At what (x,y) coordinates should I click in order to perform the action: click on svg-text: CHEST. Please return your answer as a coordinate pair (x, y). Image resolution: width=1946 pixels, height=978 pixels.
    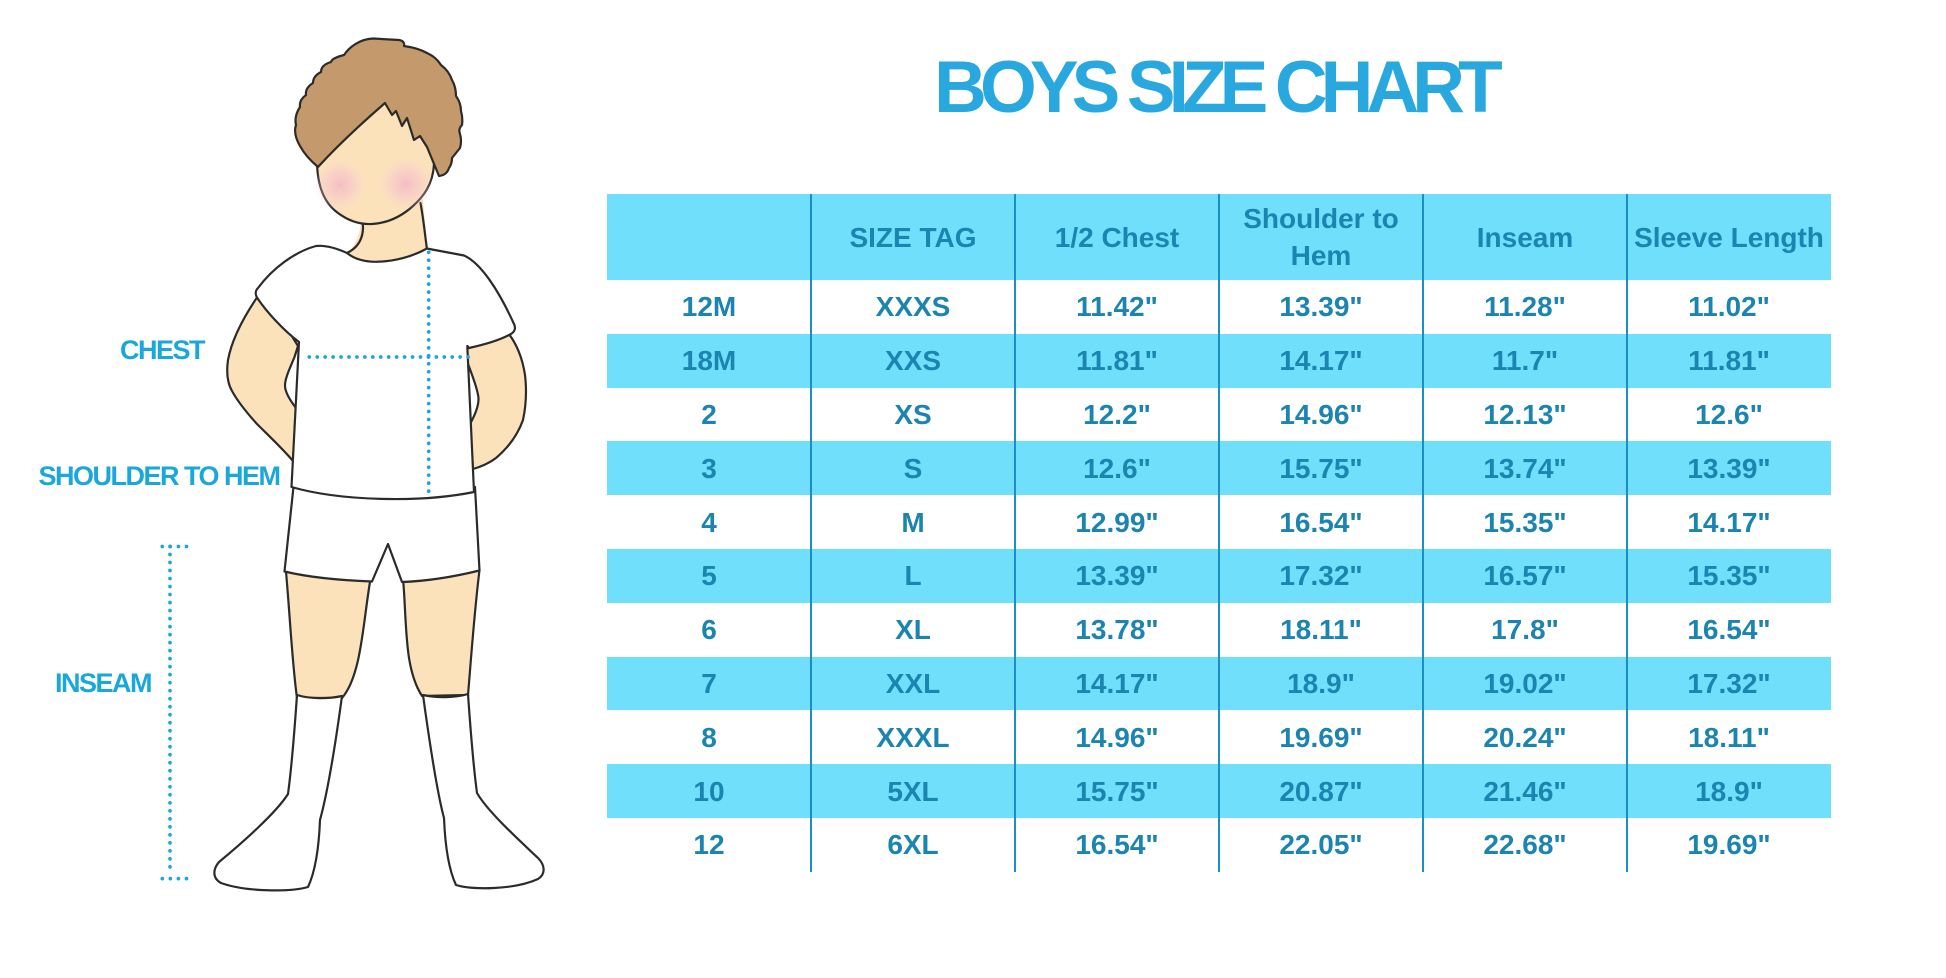
    Looking at the image, I should click on (163, 350).